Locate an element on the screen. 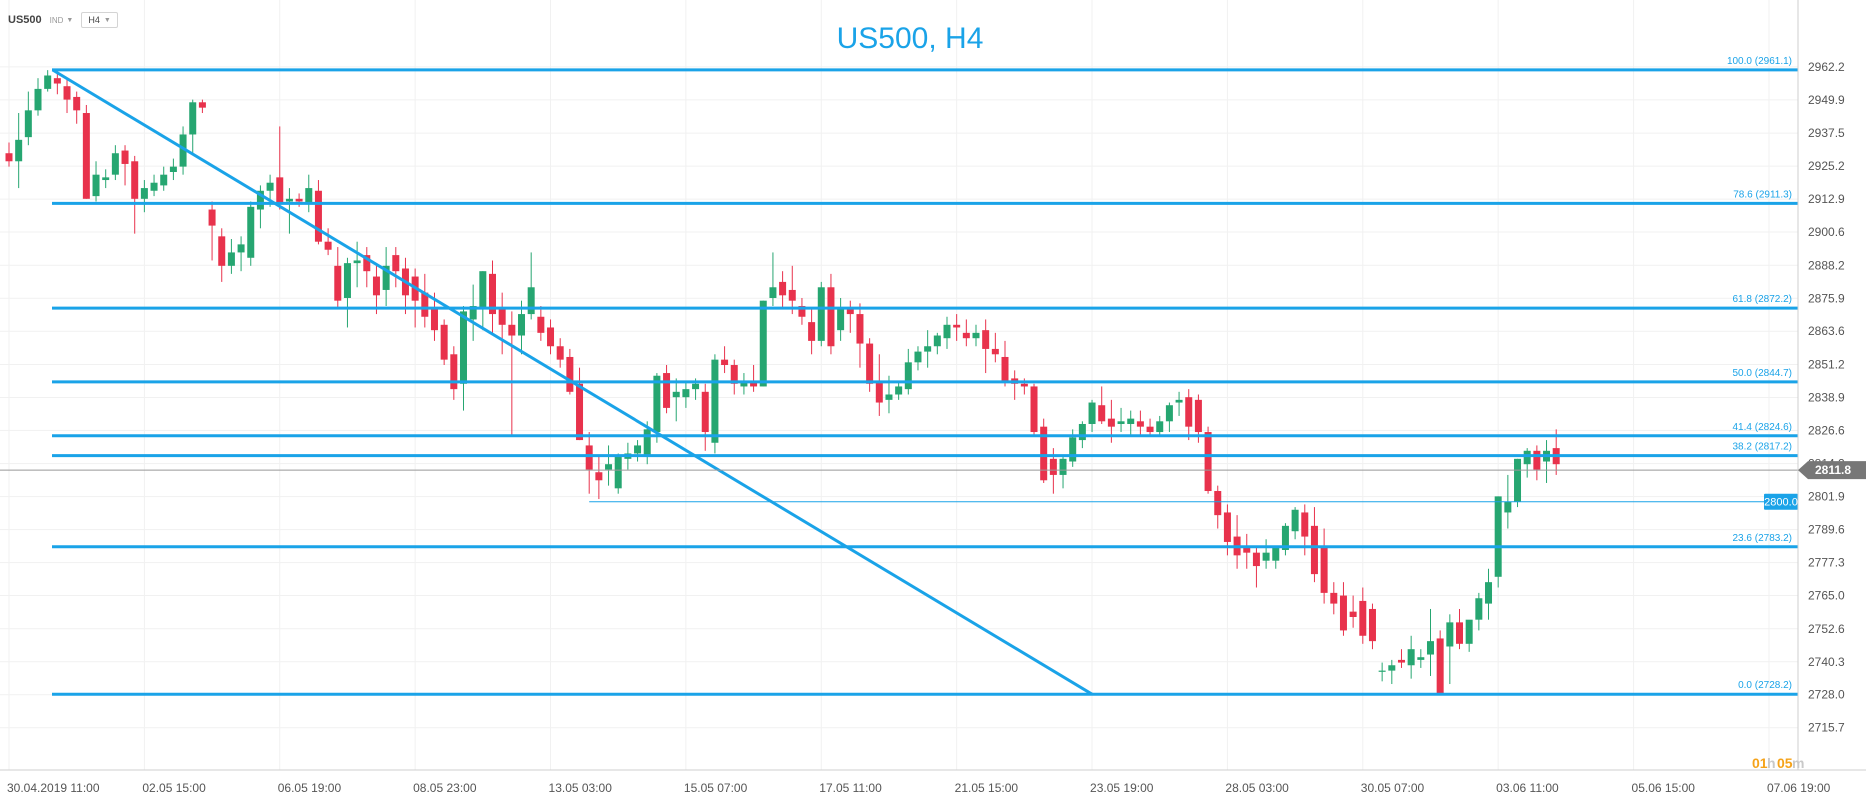  symbol-label: US500 is located at coordinates (25, 20).